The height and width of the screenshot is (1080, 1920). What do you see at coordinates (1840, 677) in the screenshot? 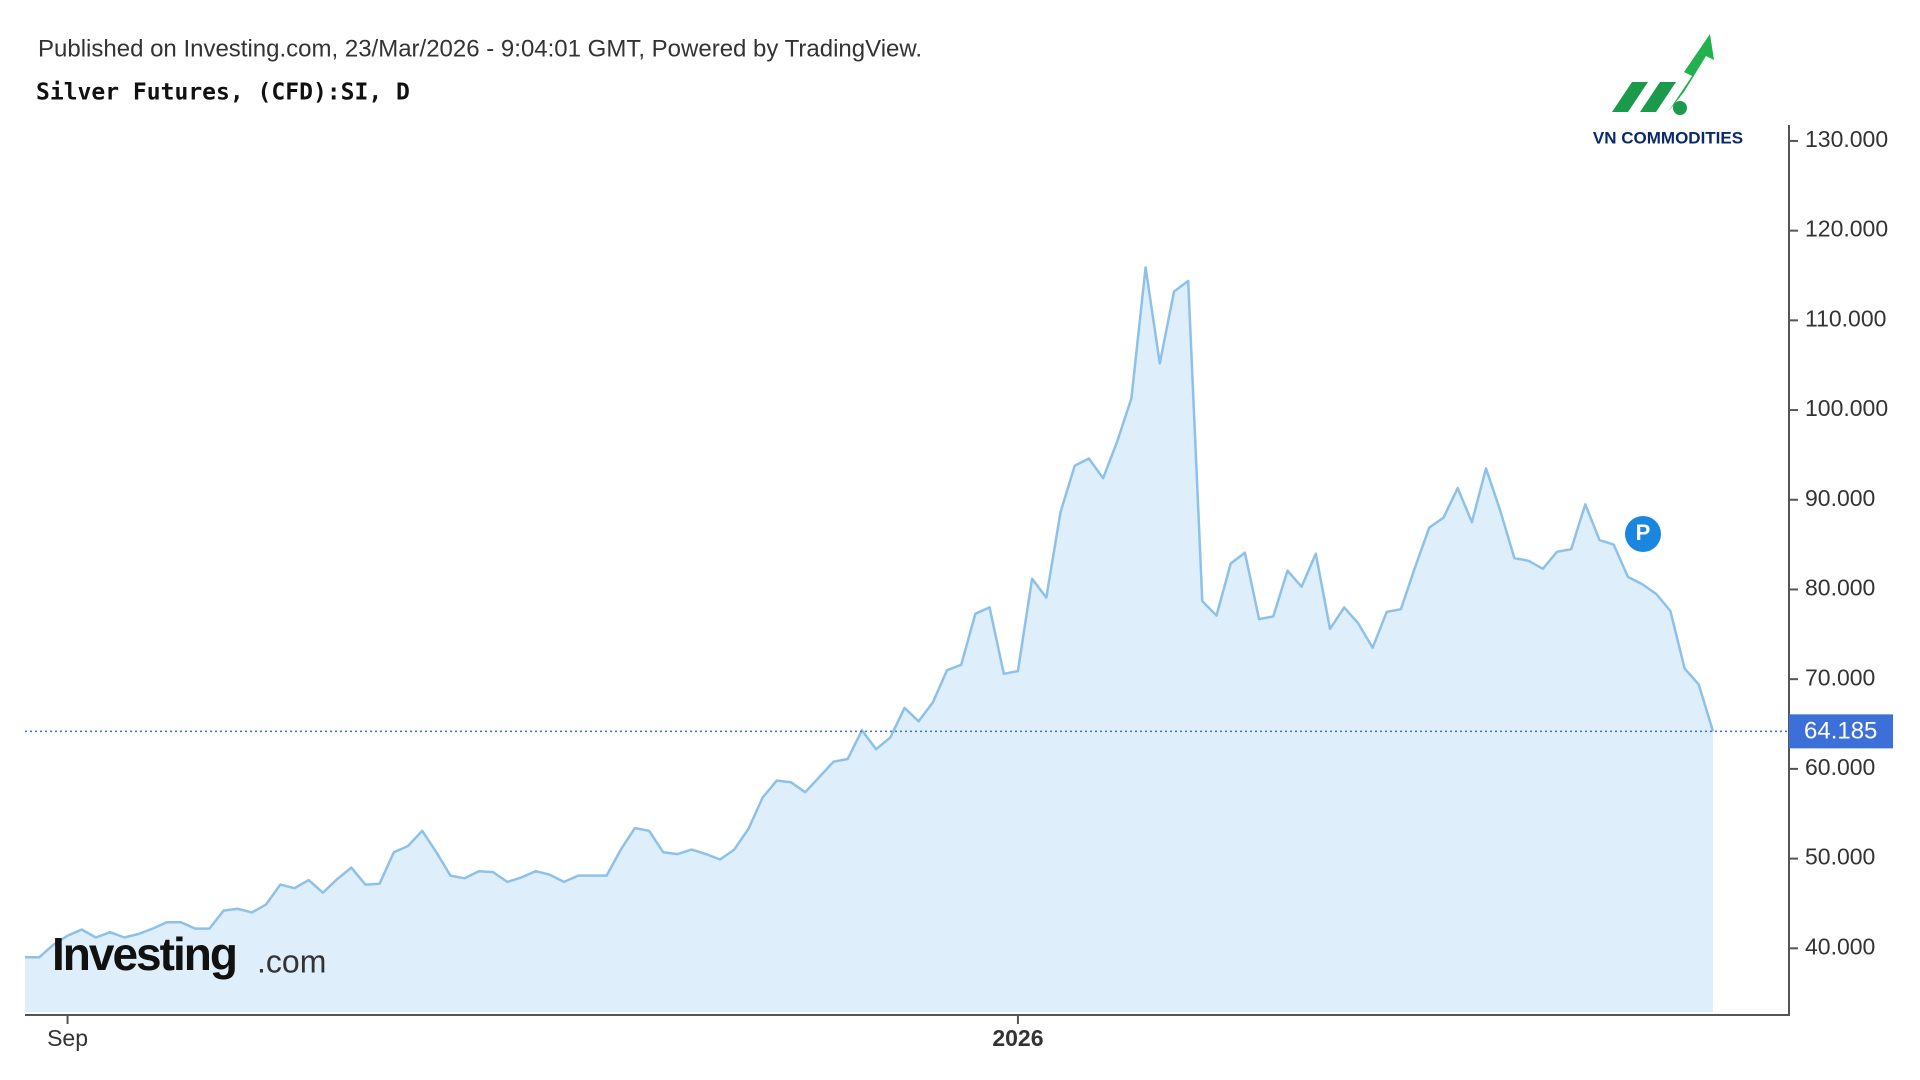
I see `y-tick-label: 70.000` at bounding box center [1840, 677].